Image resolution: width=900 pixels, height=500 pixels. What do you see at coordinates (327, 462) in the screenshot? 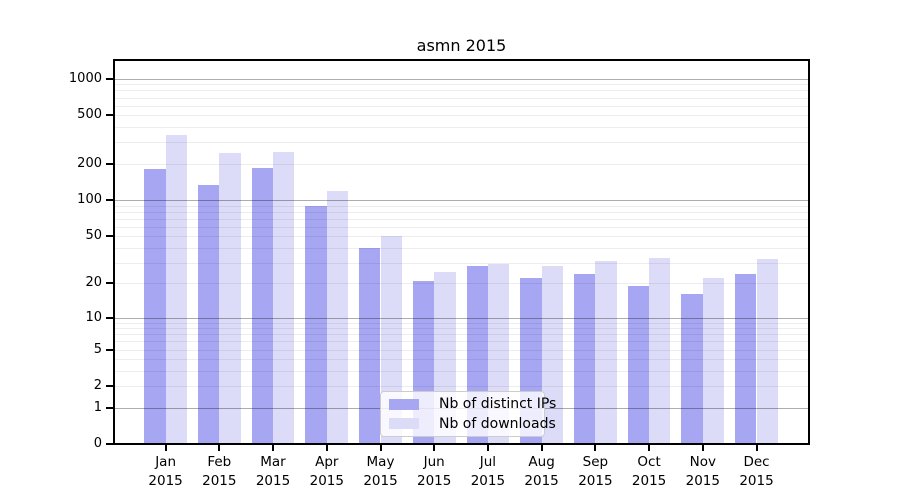
I see `x-tick-month: Apr` at bounding box center [327, 462].